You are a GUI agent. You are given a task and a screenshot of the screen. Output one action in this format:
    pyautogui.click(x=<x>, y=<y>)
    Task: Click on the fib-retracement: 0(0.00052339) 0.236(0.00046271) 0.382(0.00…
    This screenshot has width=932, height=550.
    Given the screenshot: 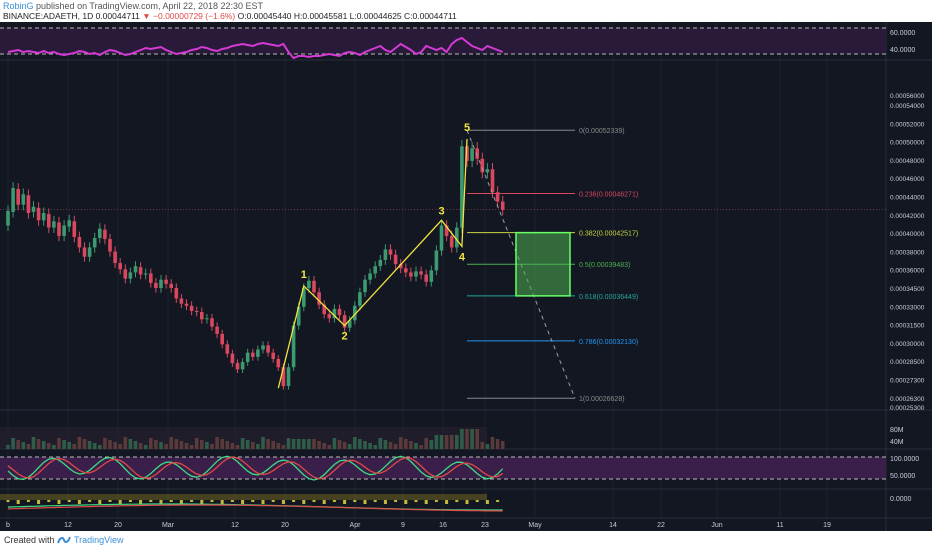 What is the action you would take?
    pyautogui.click(x=552, y=265)
    